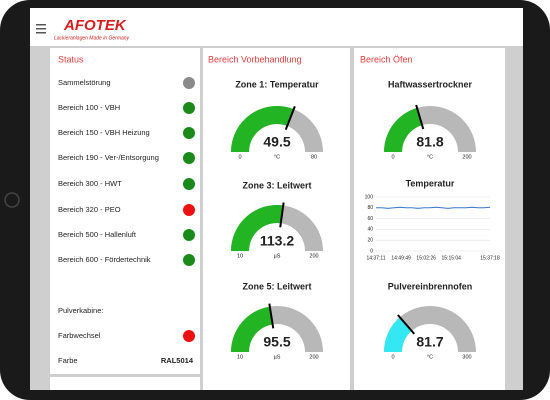  Describe the element at coordinates (79, 335) in the screenshot. I see `status-label: Farbwechsel` at that location.